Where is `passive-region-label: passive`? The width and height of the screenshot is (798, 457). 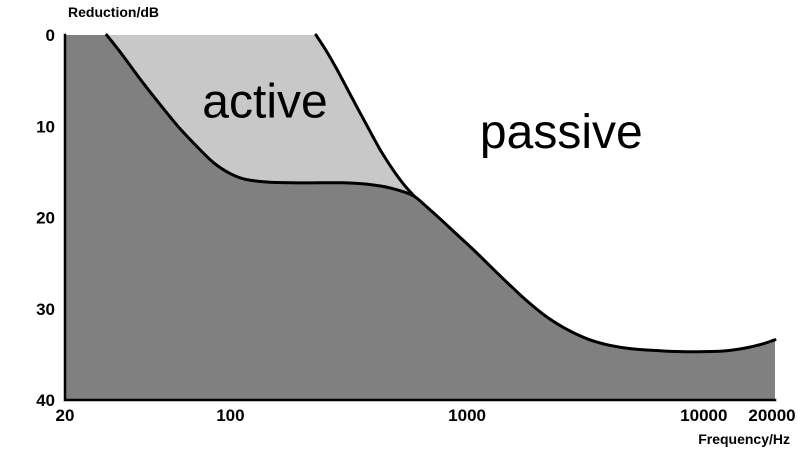 passive-region-label: passive is located at coordinates (561, 132).